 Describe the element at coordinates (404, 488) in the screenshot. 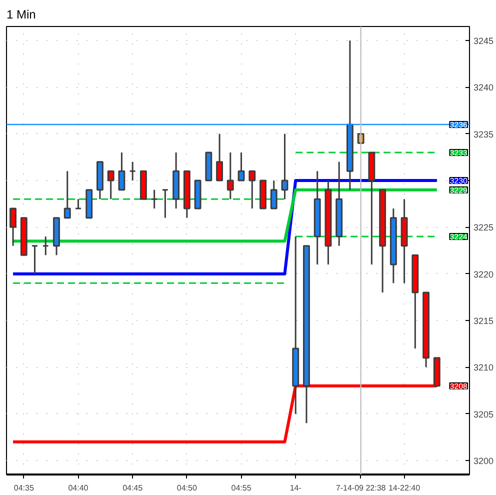

I see `x-tick-label: 14-22:40` at that location.